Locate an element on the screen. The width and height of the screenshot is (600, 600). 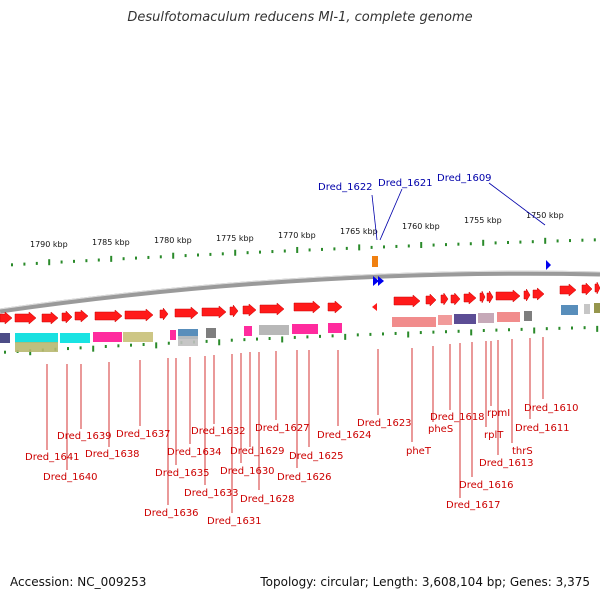
top-gene-label: Dred_1622 is located at coordinates (345, 187).